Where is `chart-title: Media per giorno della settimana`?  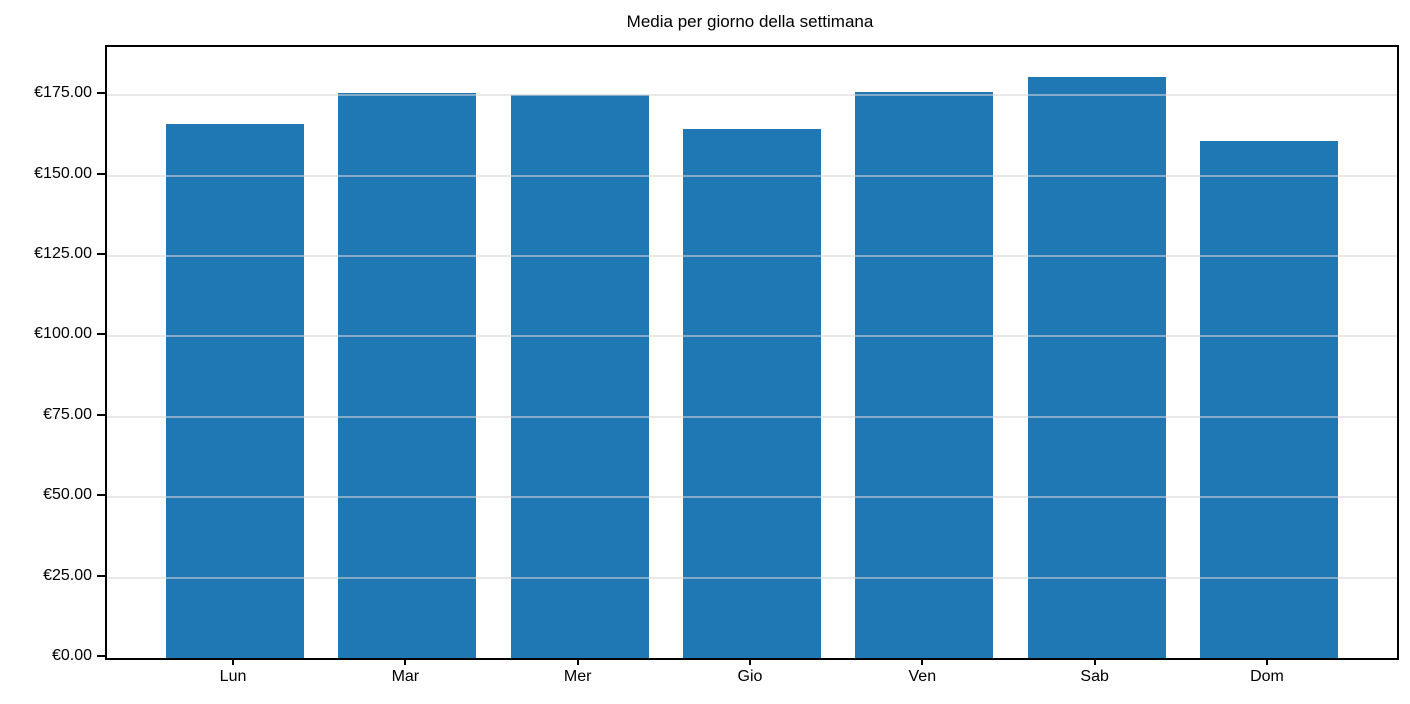
chart-title: Media per giorno della settimana is located at coordinates (750, 21).